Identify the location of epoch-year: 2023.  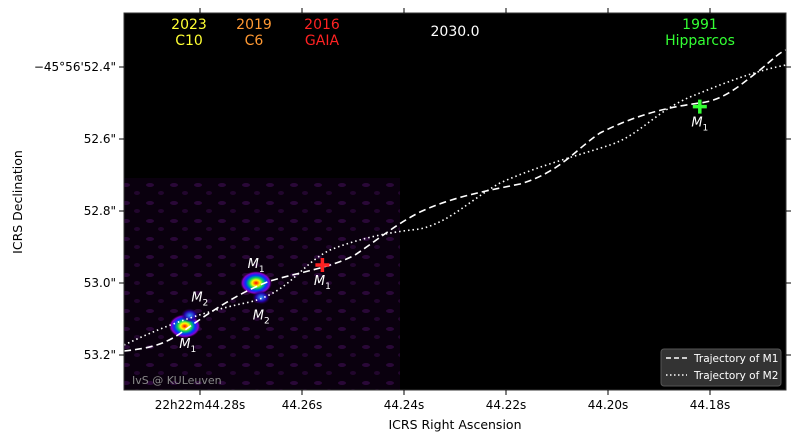
(189, 25).